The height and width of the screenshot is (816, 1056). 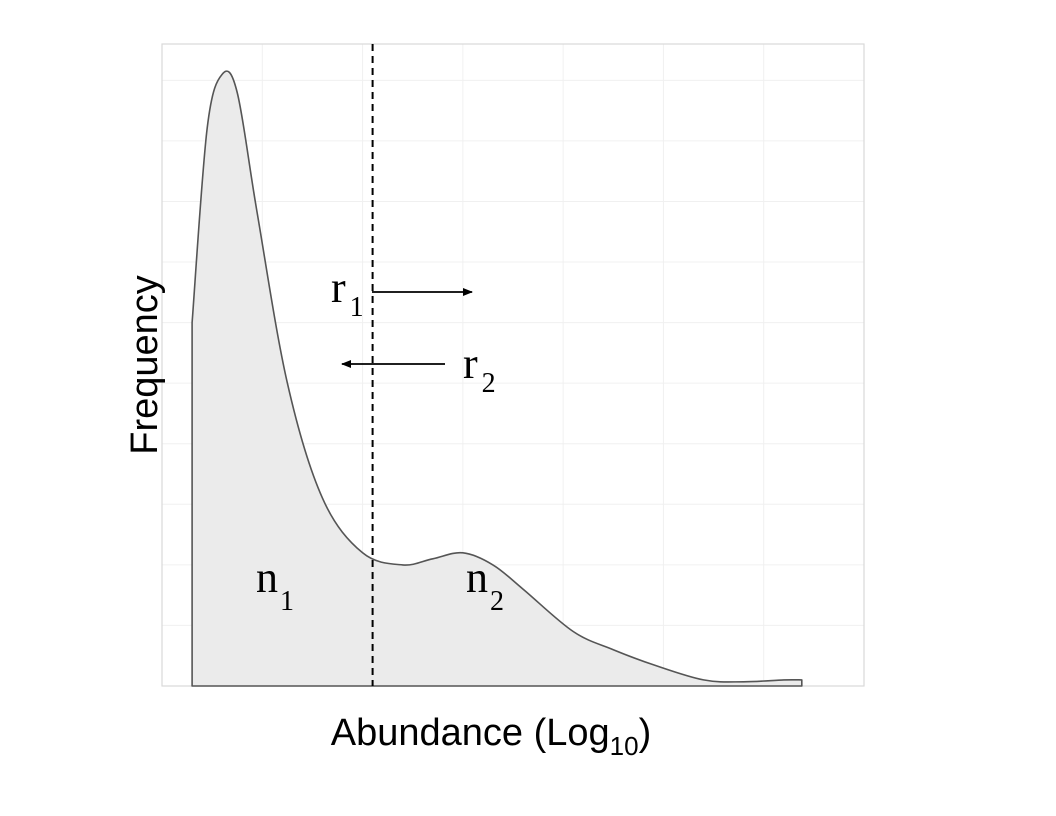 I want to click on annotation-n2: n2, so click(x=485, y=585).